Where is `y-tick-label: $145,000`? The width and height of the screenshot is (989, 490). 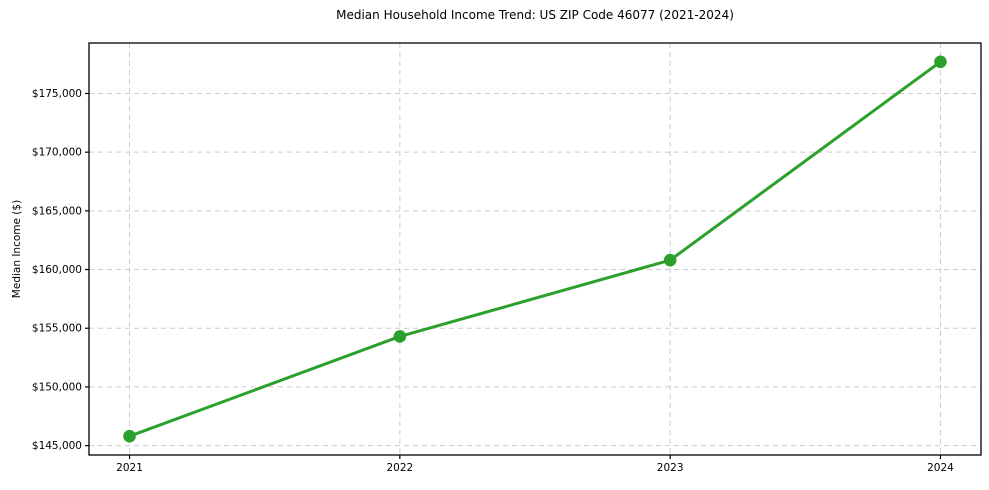 y-tick-label: $145,000 is located at coordinates (57, 446).